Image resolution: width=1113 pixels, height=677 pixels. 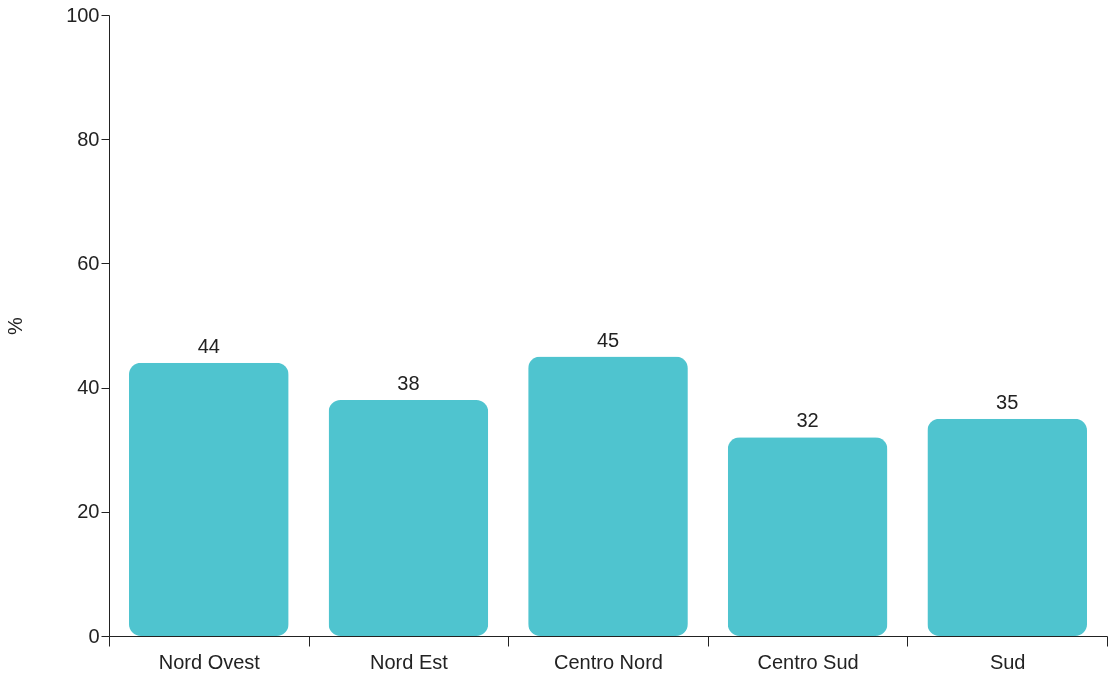 I want to click on x-tick-label: Nord Est, so click(x=409, y=661).